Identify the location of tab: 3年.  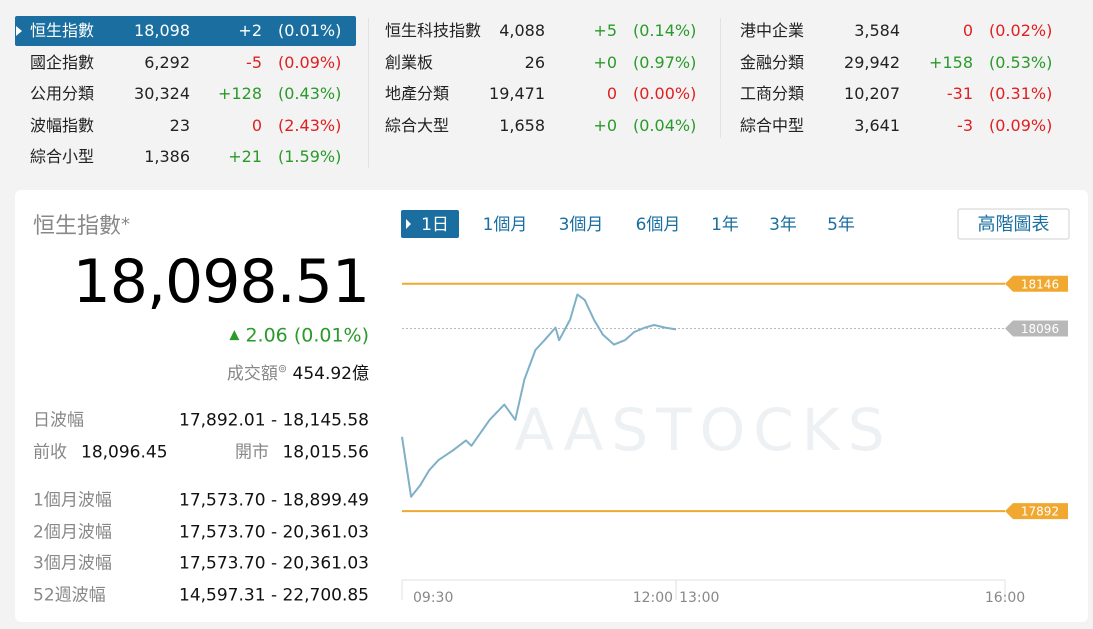
(783, 225).